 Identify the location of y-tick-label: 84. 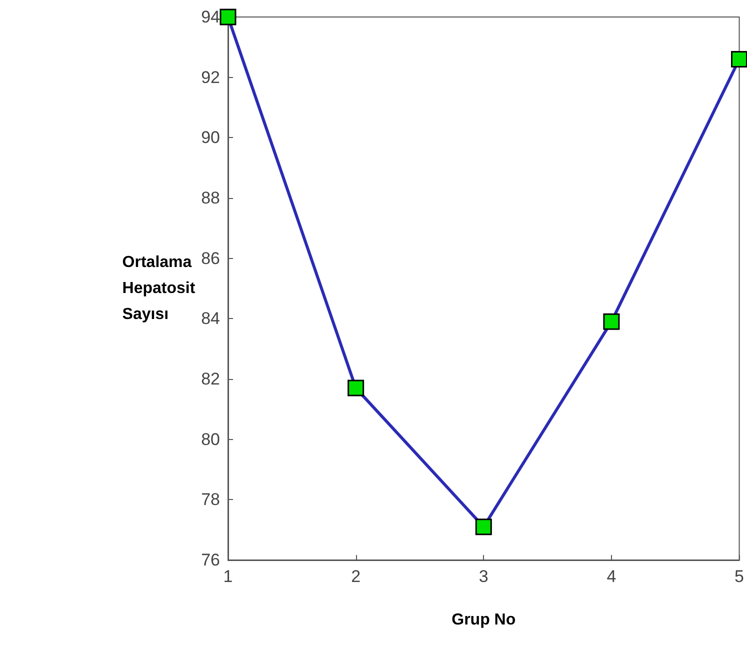
(210, 318).